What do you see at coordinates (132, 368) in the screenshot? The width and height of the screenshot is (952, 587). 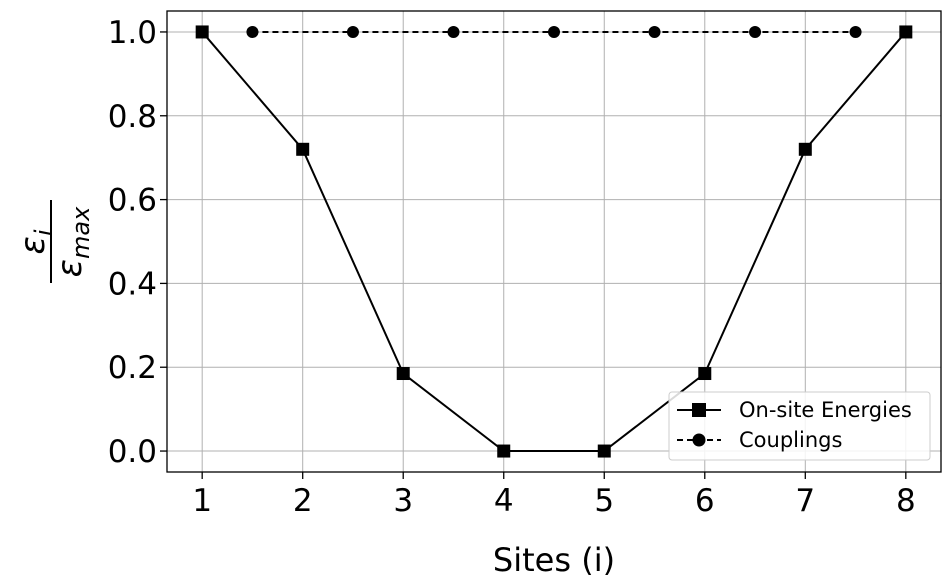 I see `y-tick-label: 0.2` at bounding box center [132, 368].